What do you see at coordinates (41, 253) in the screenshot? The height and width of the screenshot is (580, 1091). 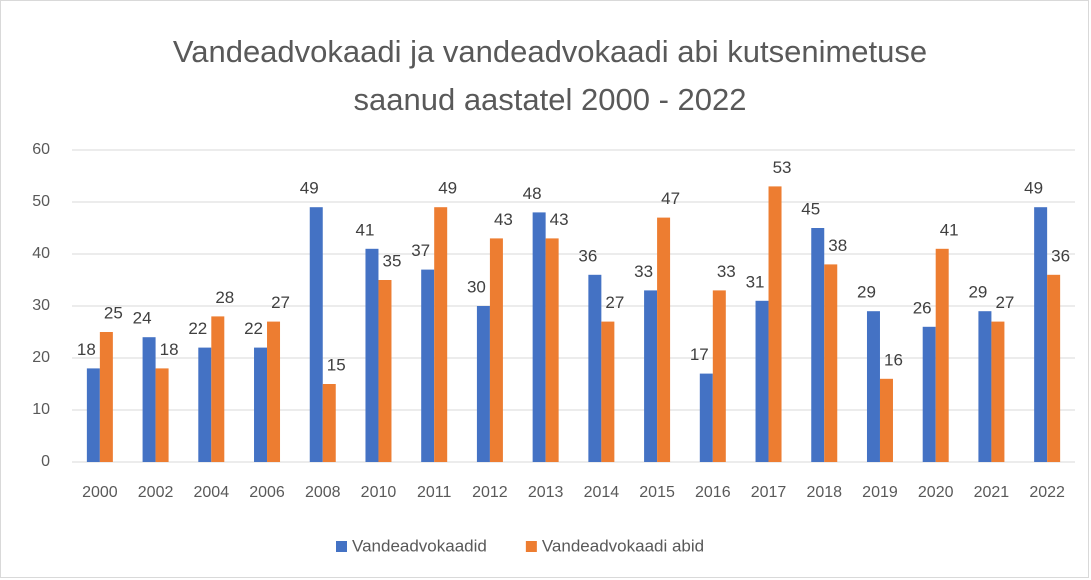 I see `y-tick-label: 40` at bounding box center [41, 253].